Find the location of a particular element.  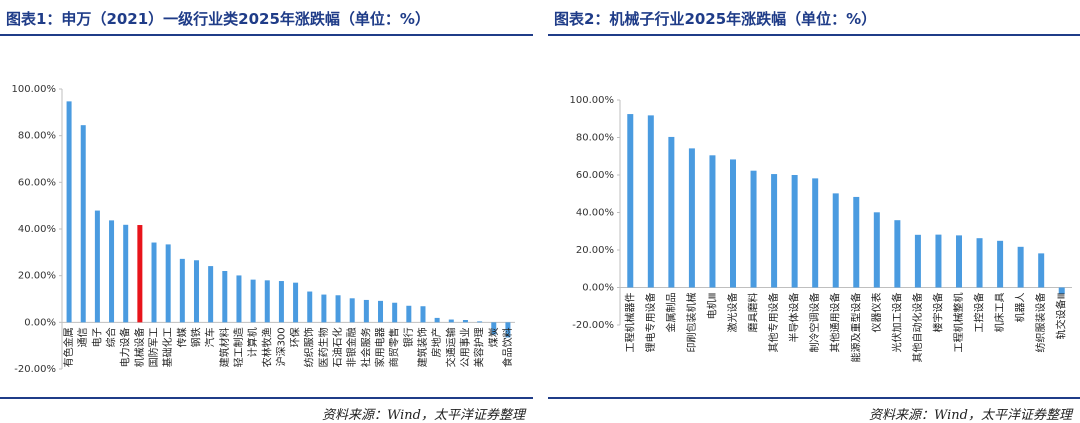

category-label: 机械设备 is located at coordinates (139, 347).